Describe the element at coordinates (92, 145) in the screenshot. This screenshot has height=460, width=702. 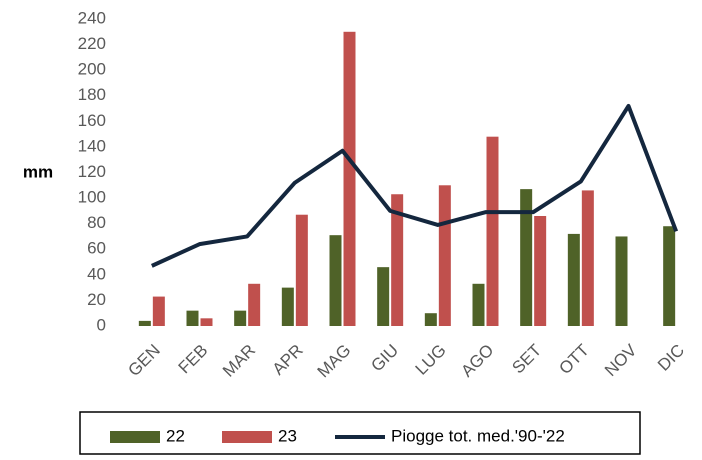
I see `y-tick-label: 140` at that location.